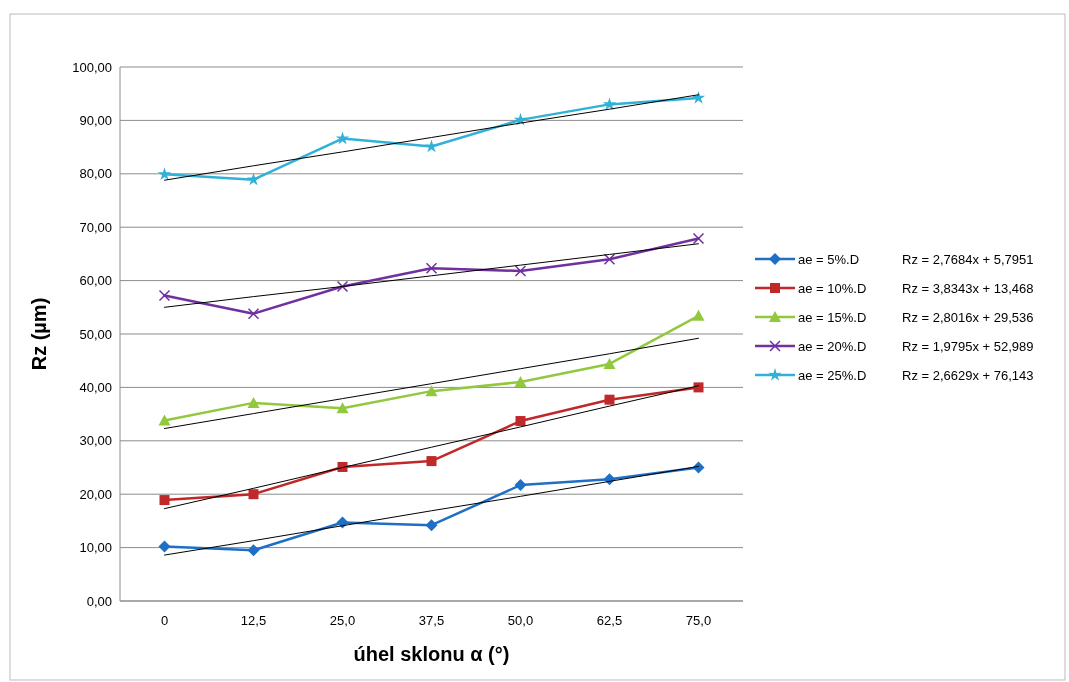 The height and width of the screenshot is (682, 1069). What do you see at coordinates (968, 288) in the screenshot?
I see `text: Rz = 3,8343x + 13,468` at bounding box center [968, 288].